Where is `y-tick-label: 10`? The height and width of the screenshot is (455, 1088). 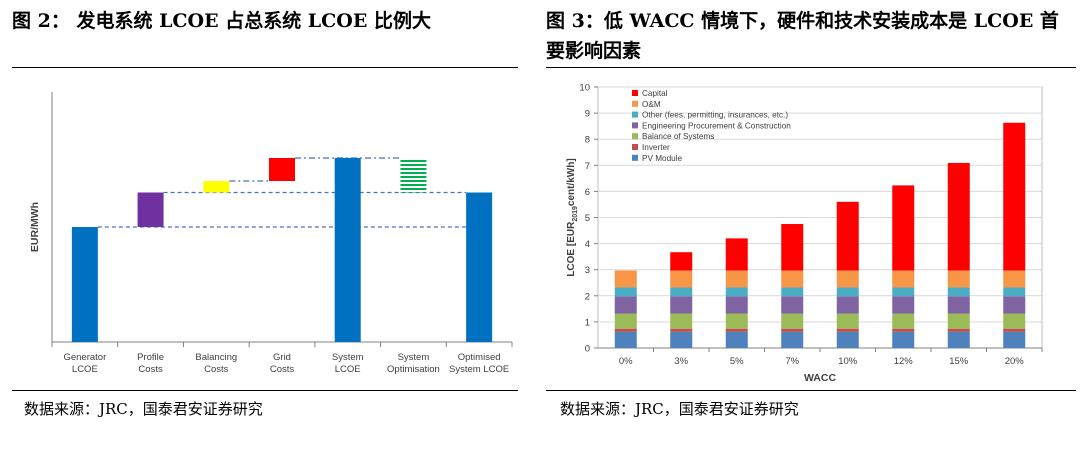
y-tick-label: 10 is located at coordinates (584, 88).